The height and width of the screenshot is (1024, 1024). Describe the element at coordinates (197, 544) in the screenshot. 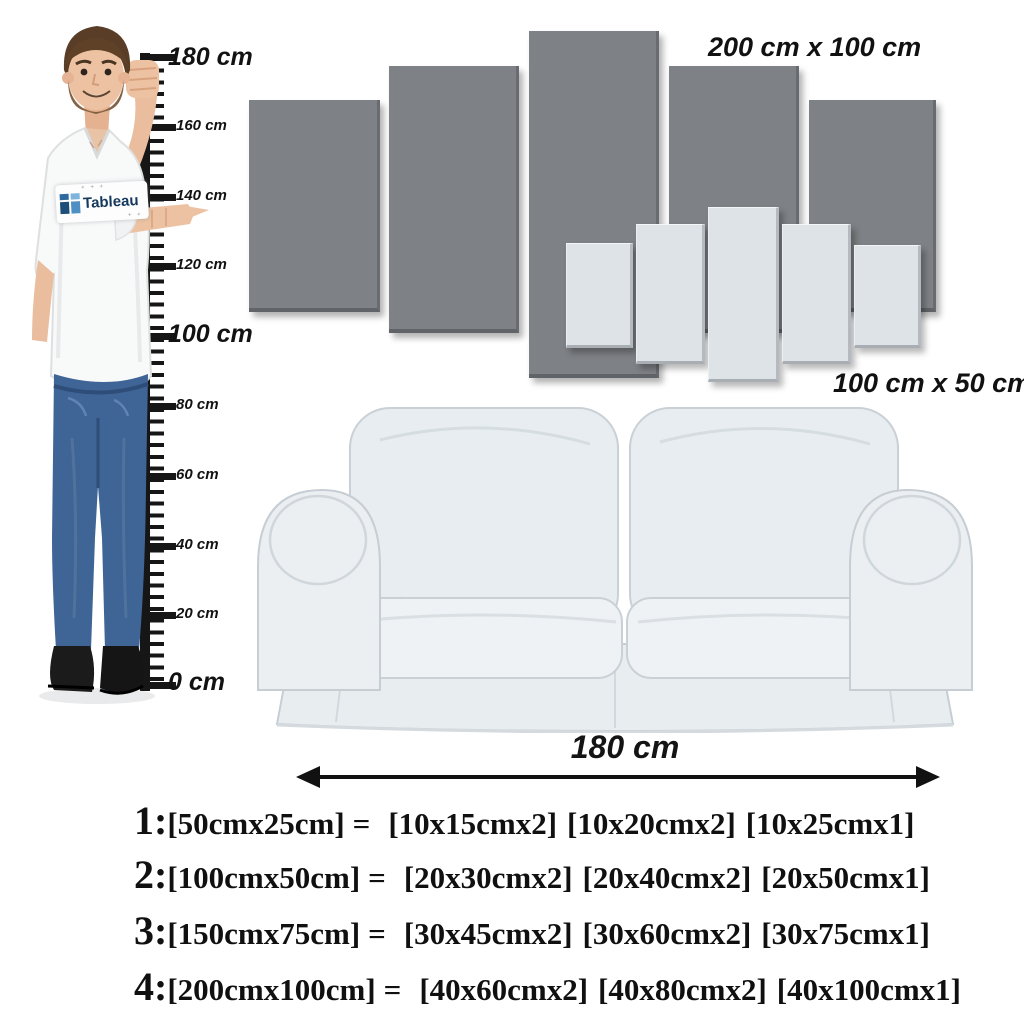

I see `ruler-label-40: 40 cm` at that location.